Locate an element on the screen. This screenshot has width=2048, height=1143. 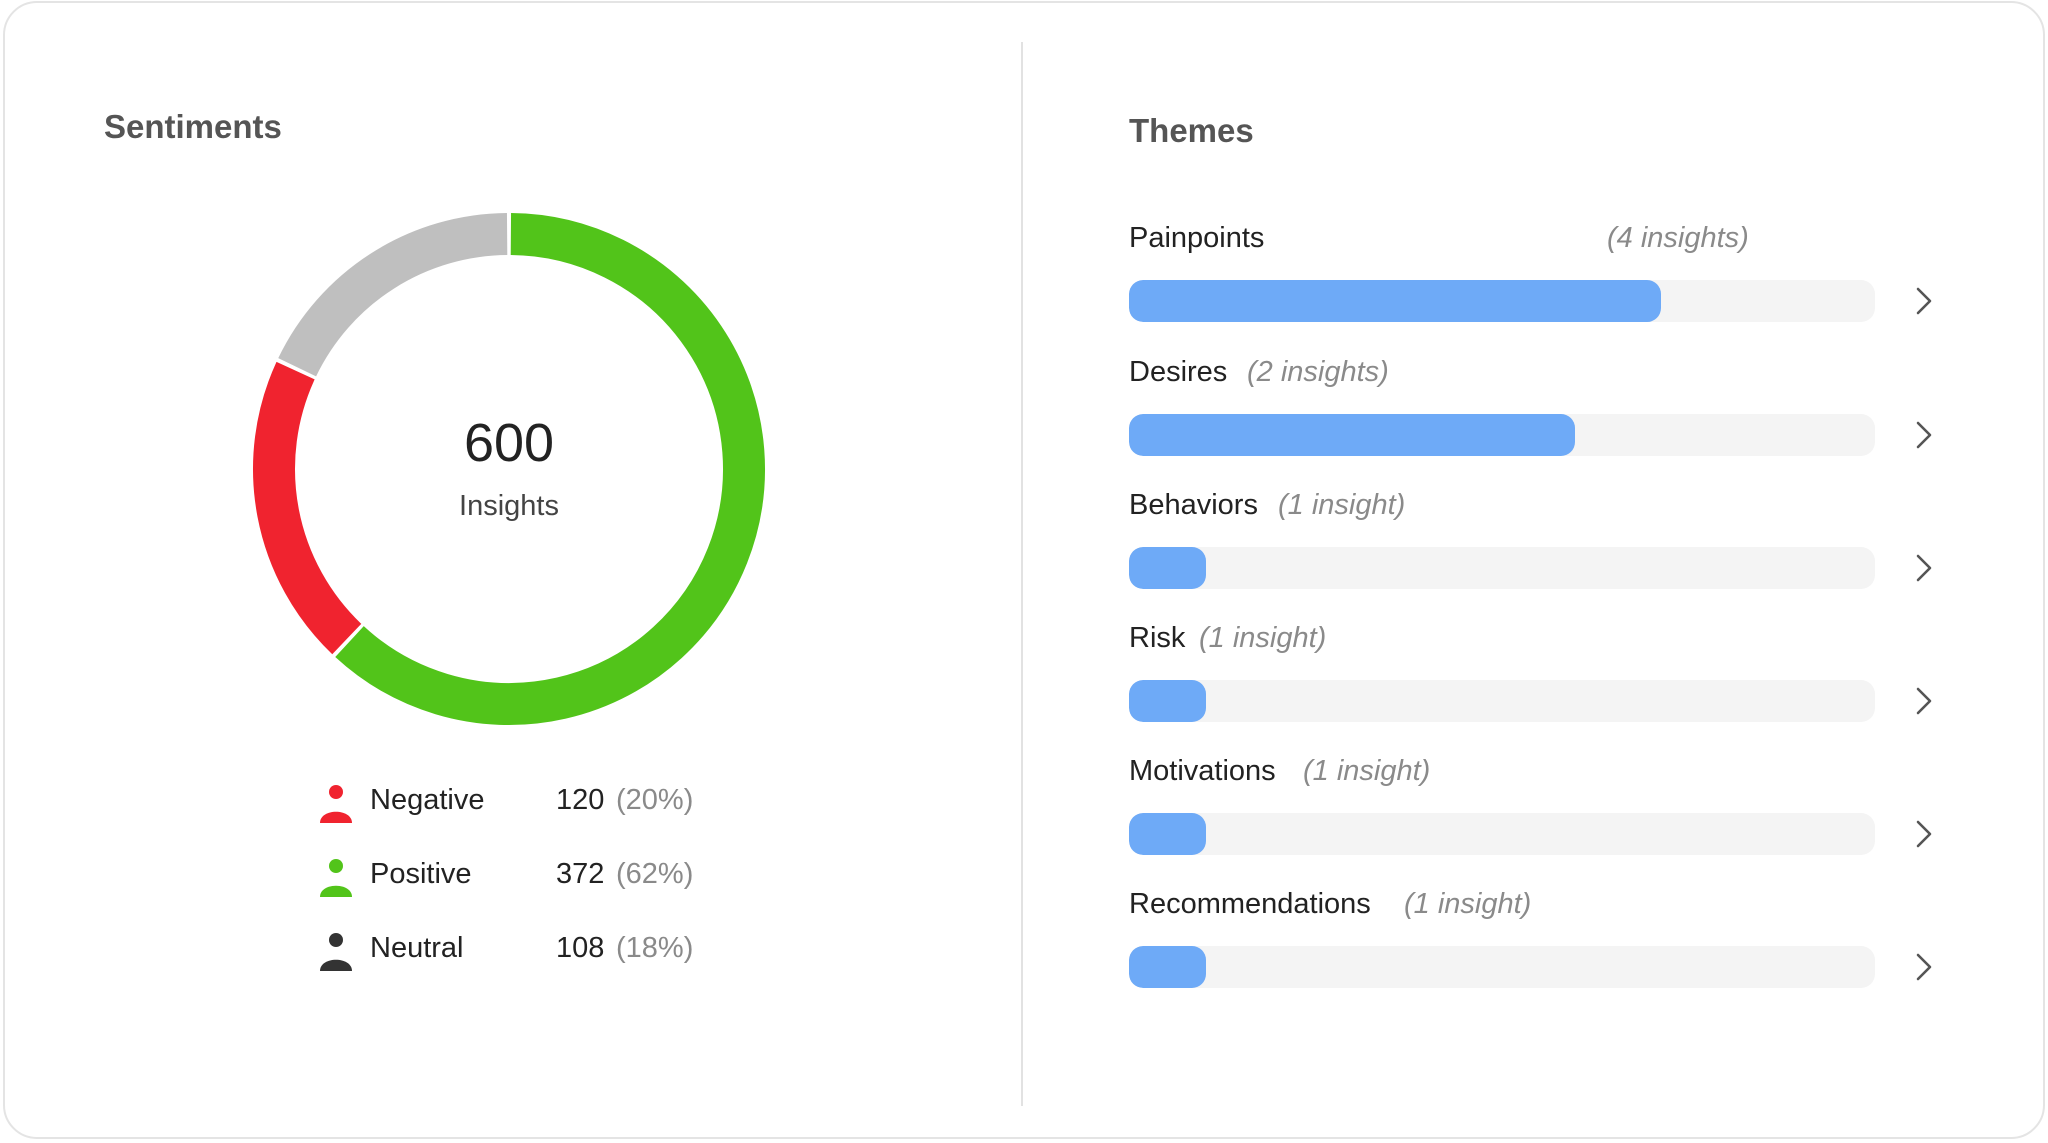
donut-segment-positive is located at coordinates (550, 469).